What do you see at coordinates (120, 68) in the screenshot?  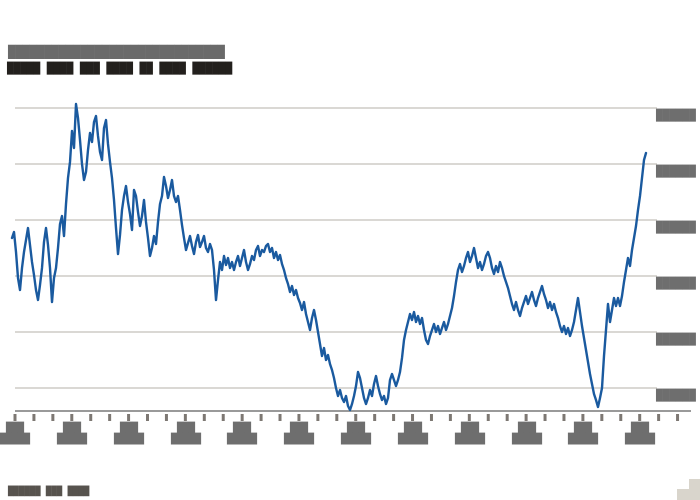 I see `chart-subtitle-redacted: █████ ████ ███ ████ ██ ████ ██████` at bounding box center [120, 68].